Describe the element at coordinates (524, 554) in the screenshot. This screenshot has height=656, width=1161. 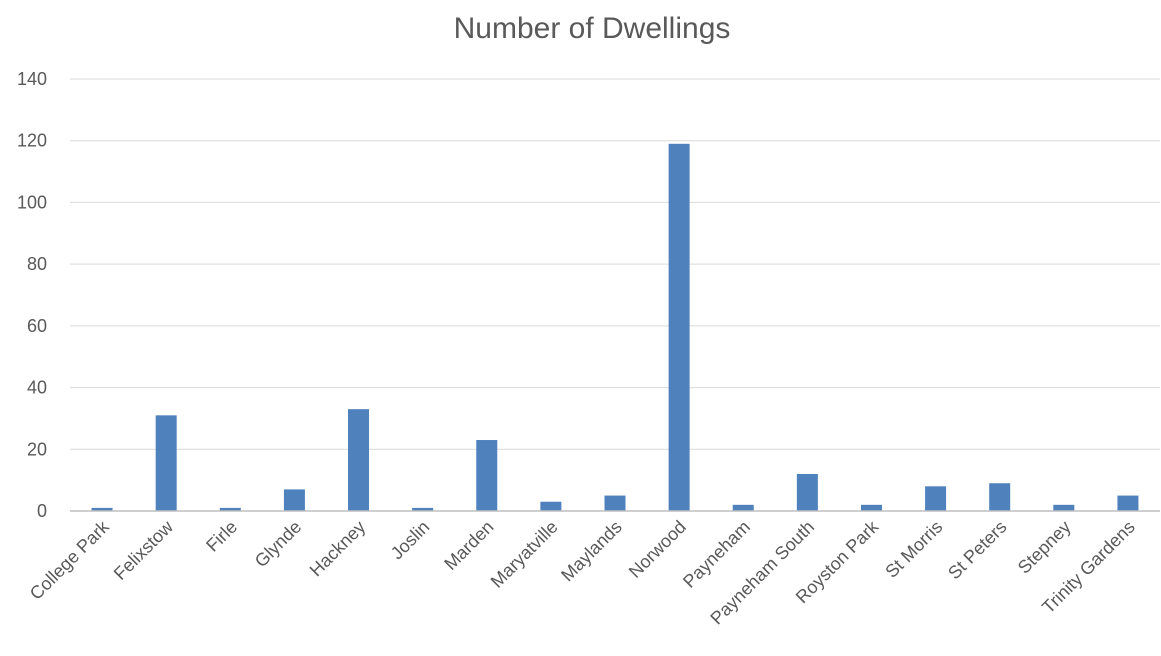
I see `x-tick-label: Maryatville` at that location.